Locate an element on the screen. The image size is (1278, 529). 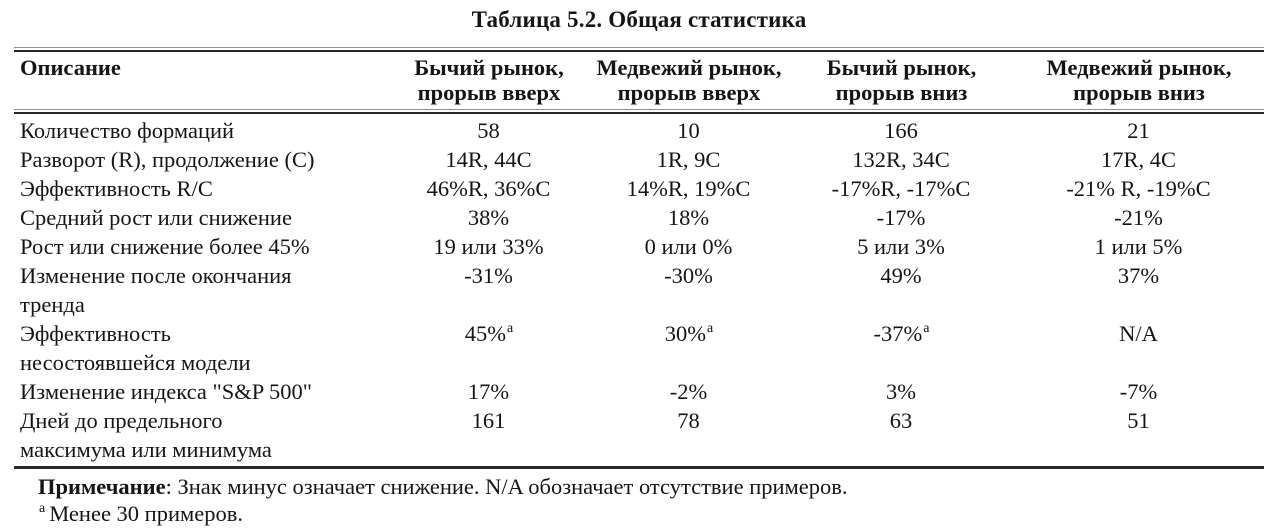
note-label: Примечание is located at coordinates (102, 486).